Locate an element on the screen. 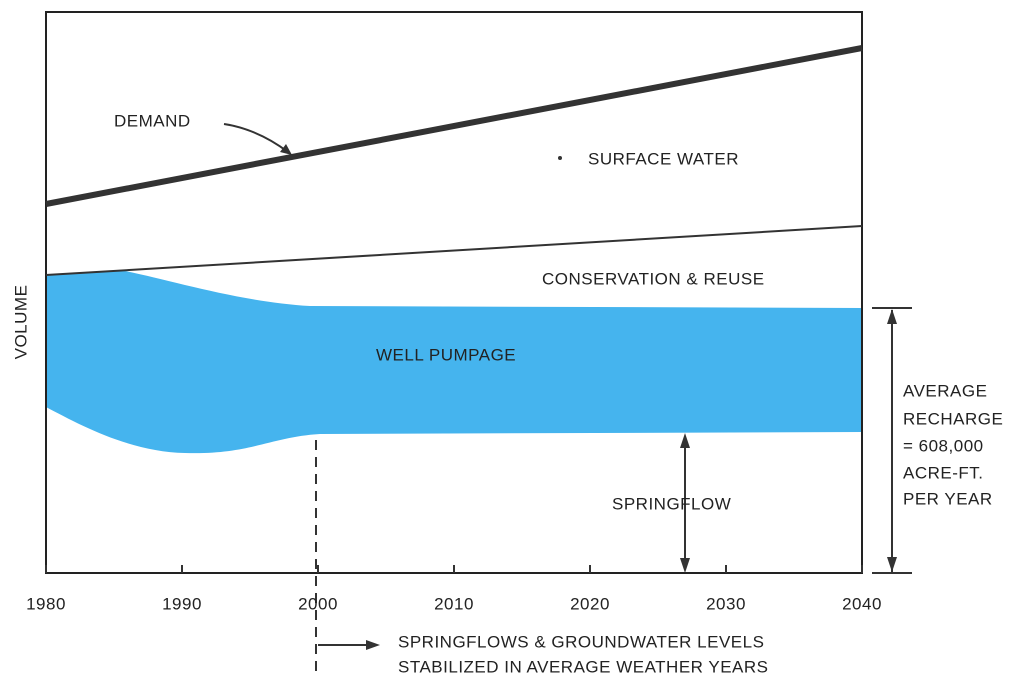 Image resolution: width=1033 pixels, height=681 pixels. note: STABILIZED IN AVERAGE WEATHER YEARS is located at coordinates (583, 666).